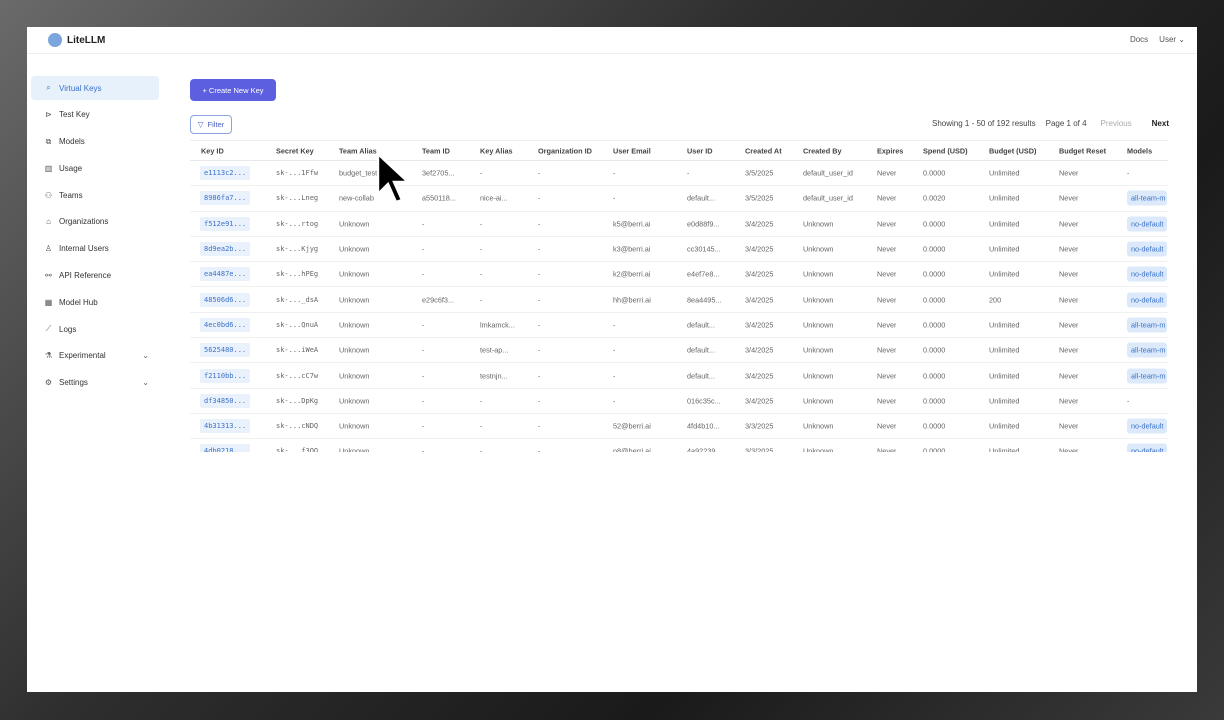 Image resolution: width=1224 pixels, height=720 pixels. Describe the element at coordinates (73, 383) in the screenshot. I see `sidebar-item-label: Settings` at that location.